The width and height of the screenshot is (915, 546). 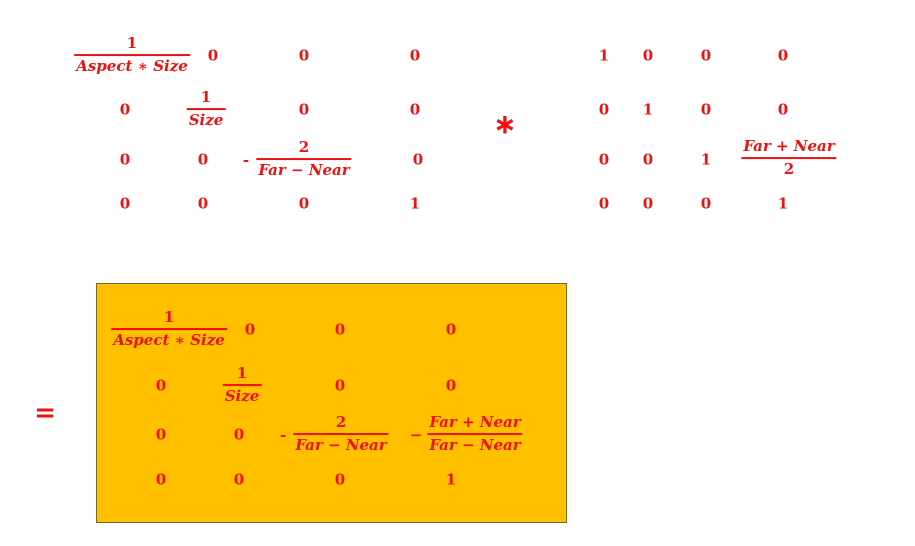 I want to click on result-r2c0: 0, so click(x=161, y=435).